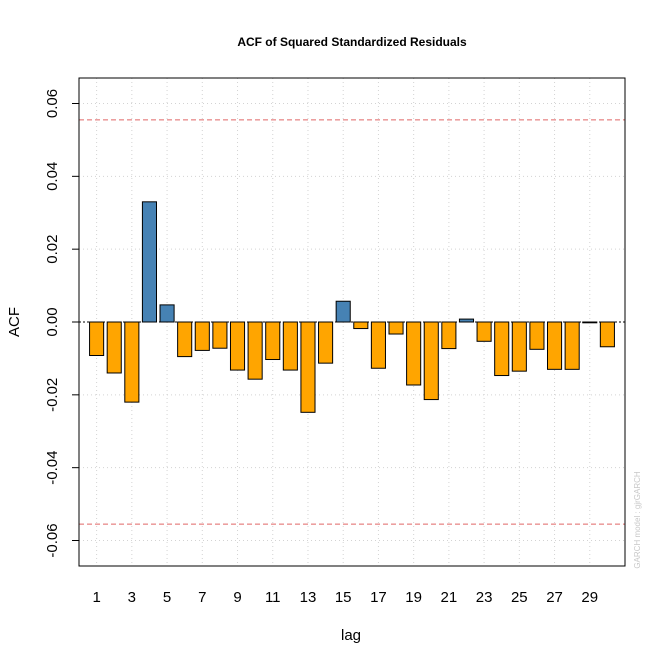  Describe the element at coordinates (237, 597) in the screenshot. I see `x-tick-label: 9` at that location.